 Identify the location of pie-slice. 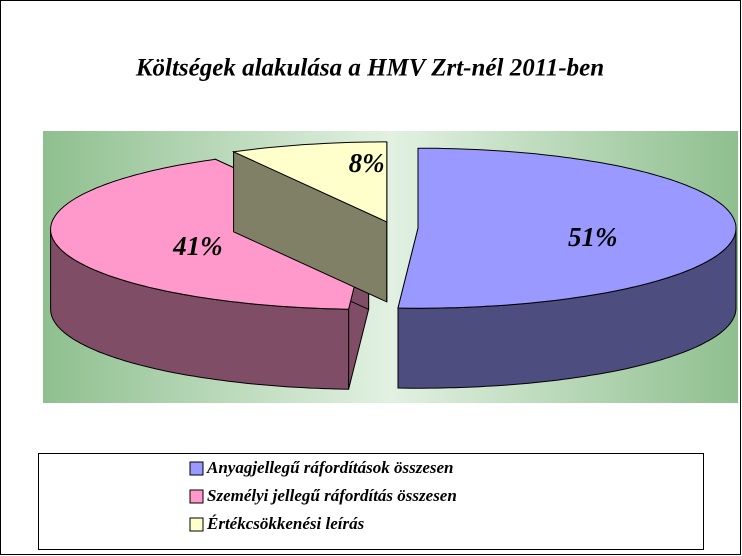
(309, 222).